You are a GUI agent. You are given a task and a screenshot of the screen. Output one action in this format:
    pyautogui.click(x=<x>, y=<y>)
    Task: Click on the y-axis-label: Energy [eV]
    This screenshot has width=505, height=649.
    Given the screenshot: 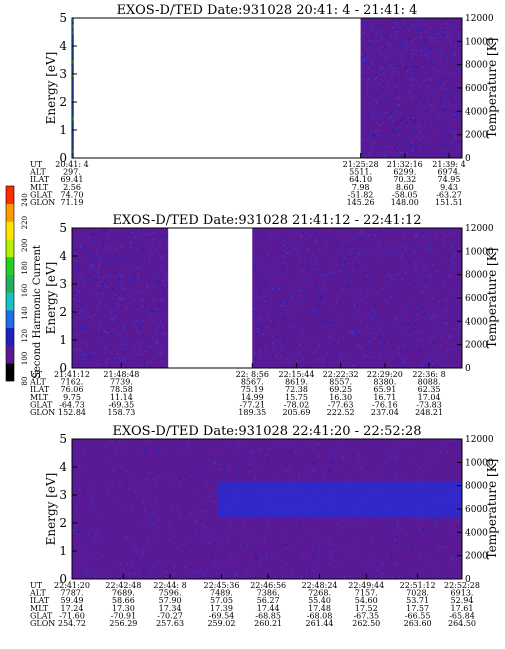 What is the action you would take?
    pyautogui.click(x=51, y=298)
    